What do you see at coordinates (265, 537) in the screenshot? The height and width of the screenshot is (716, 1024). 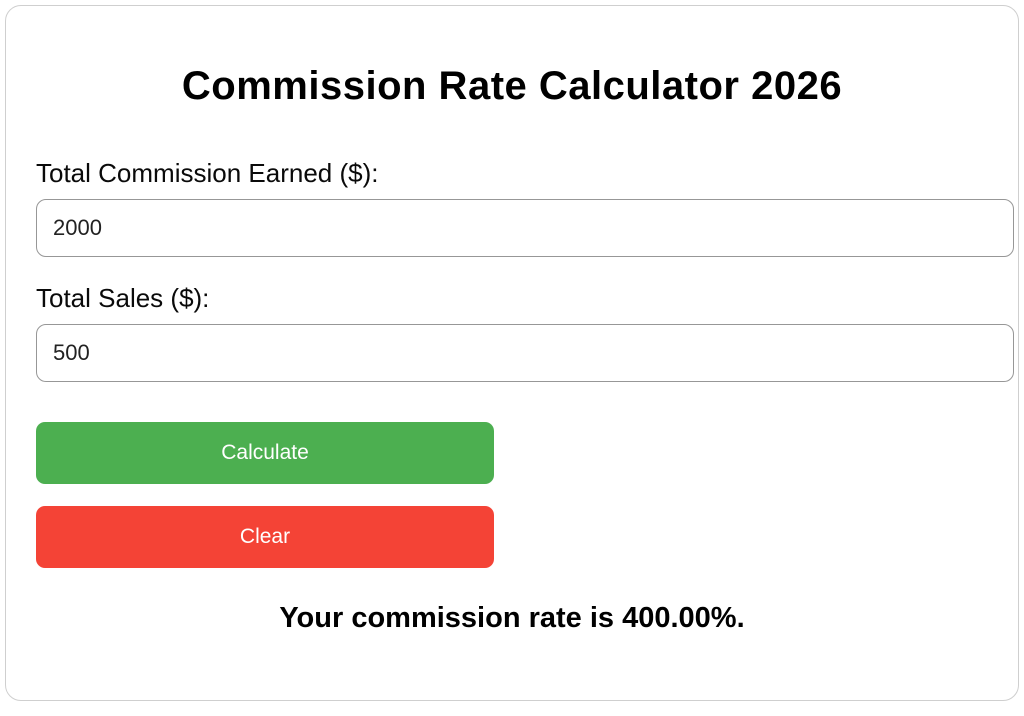 I see `clear-button: Clear` at bounding box center [265, 537].